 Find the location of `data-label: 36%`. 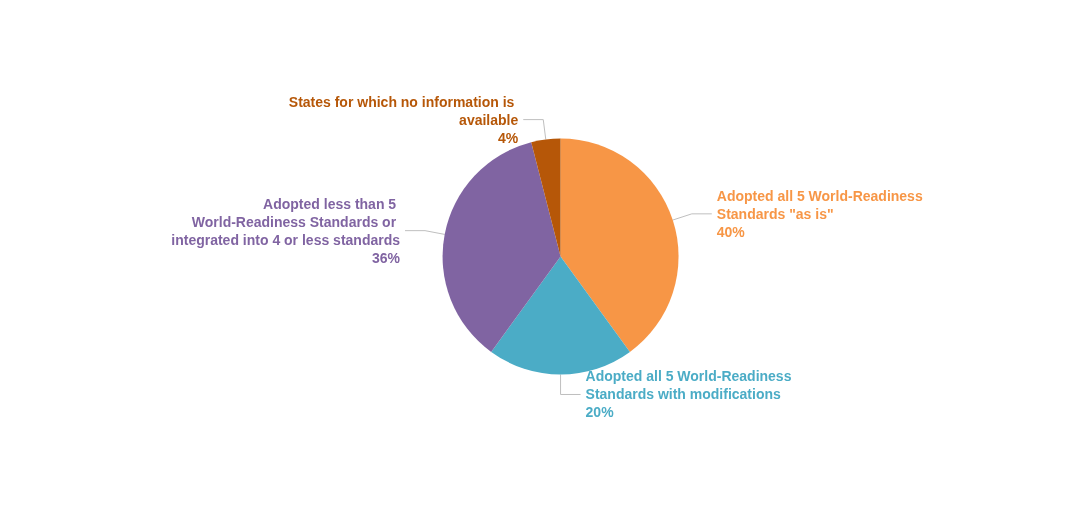

data-label: 36% is located at coordinates (386, 257).